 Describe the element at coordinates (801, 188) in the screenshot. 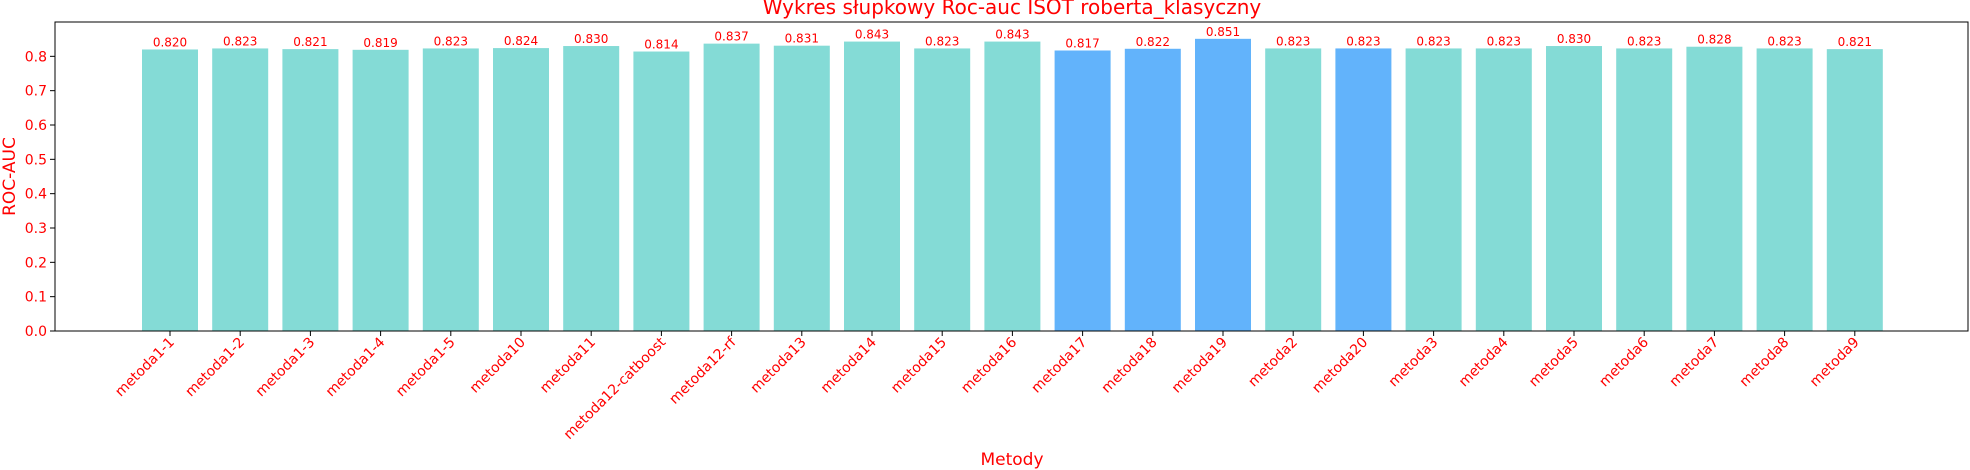

I see `bar-metoda13` at that location.